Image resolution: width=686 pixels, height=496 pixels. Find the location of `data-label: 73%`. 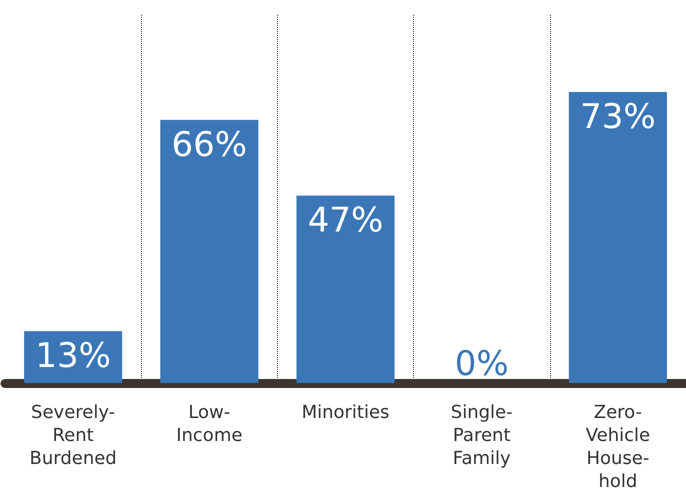

data-label: 73% is located at coordinates (618, 117).